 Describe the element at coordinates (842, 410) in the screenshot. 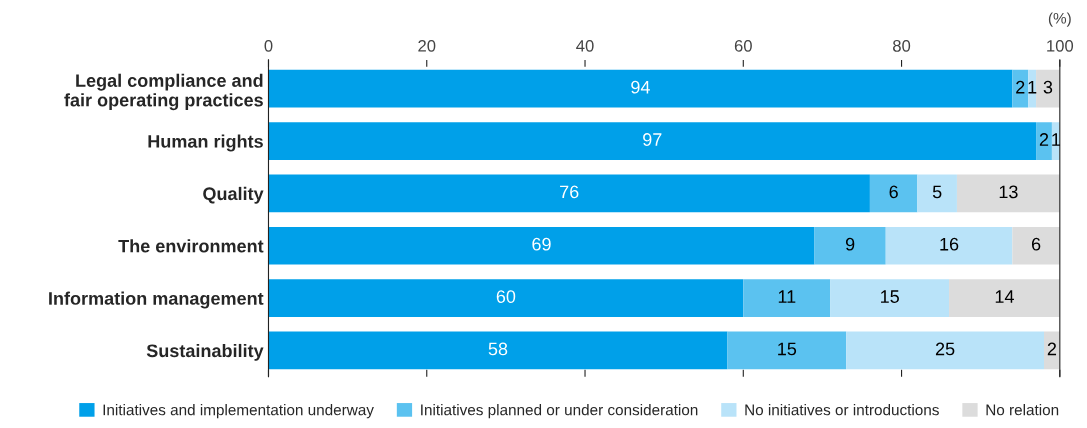

I see `legend-label: No initiatives or introductions` at that location.